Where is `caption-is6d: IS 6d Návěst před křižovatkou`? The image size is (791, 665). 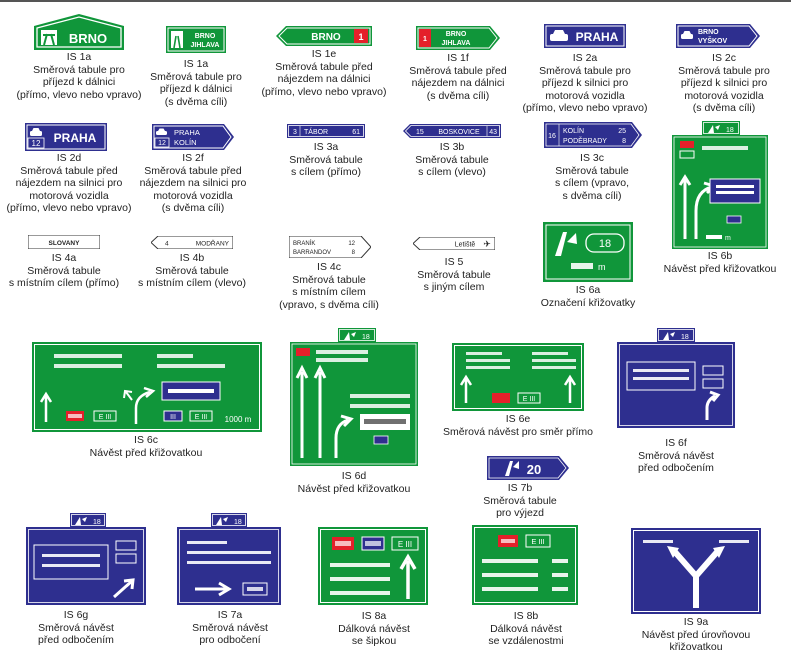
caption-is6d: IS 6d Návěst před křižovatkou is located at coordinates (354, 482).